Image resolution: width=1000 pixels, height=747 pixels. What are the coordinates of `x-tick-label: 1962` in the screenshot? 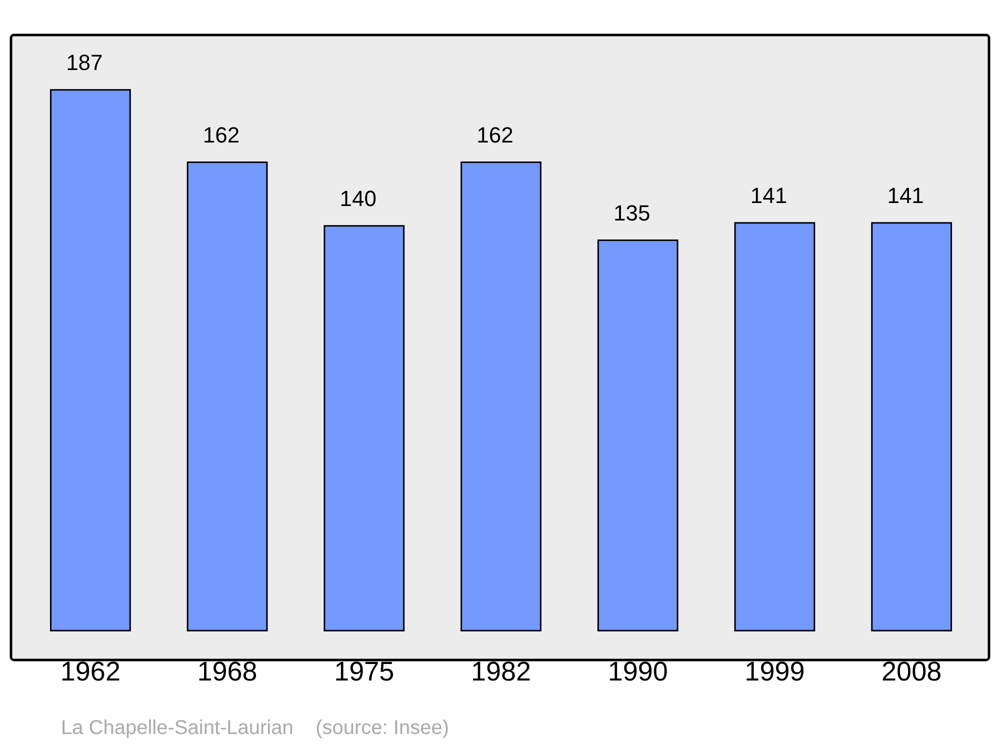 It's located at (90, 671).